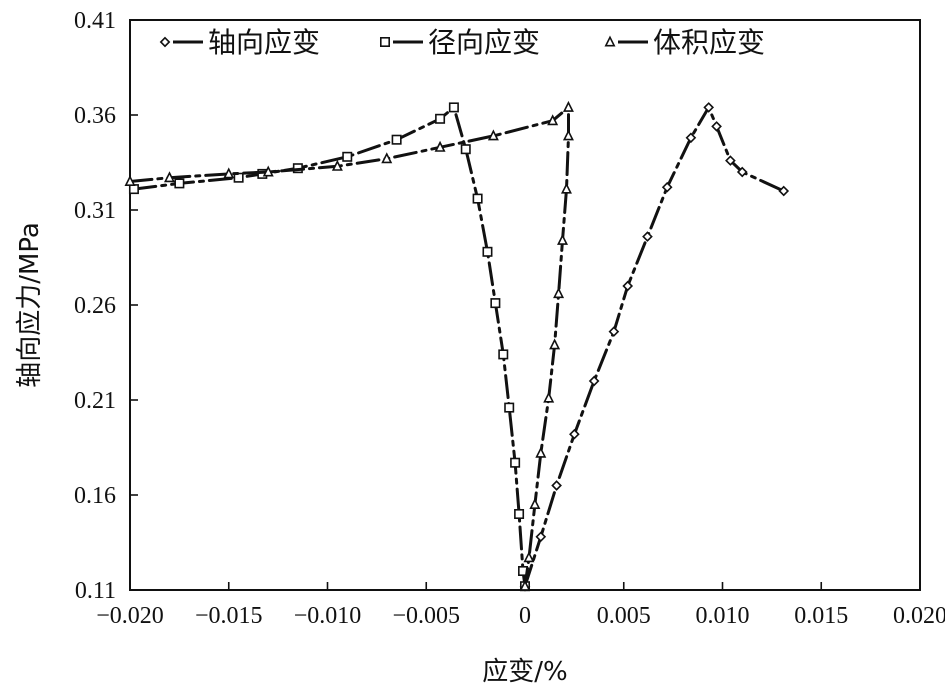 The image size is (945, 699). I want to click on y-tick-label: 0.31, so click(95, 211).